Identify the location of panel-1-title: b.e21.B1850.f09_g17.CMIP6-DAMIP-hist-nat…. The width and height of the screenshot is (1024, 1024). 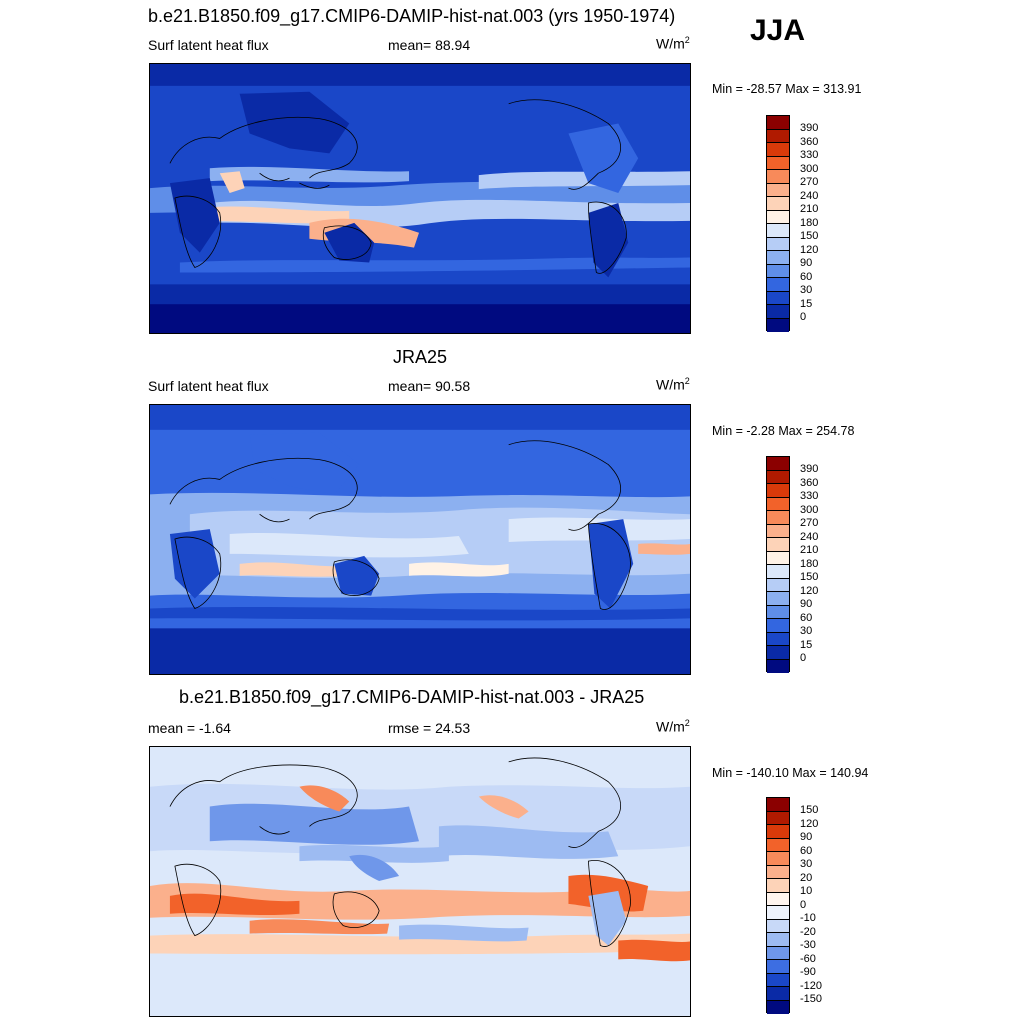
(412, 16).